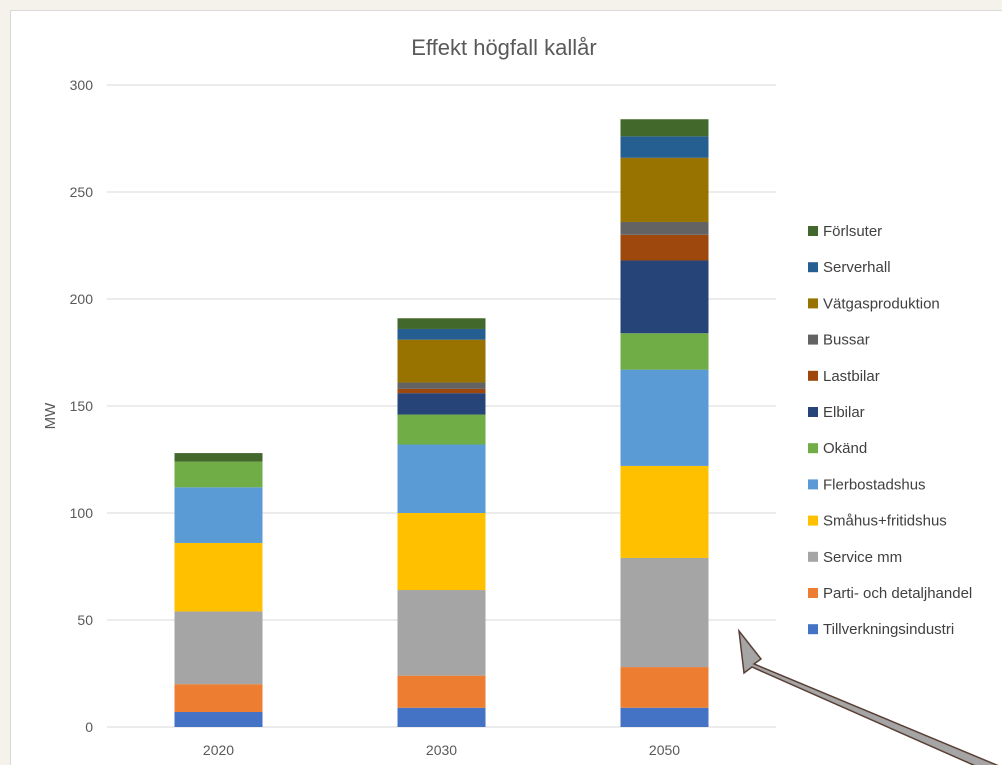 The width and height of the screenshot is (1002, 765). Describe the element at coordinates (82, 513) in the screenshot. I see `y-tick-label: 100` at that location.